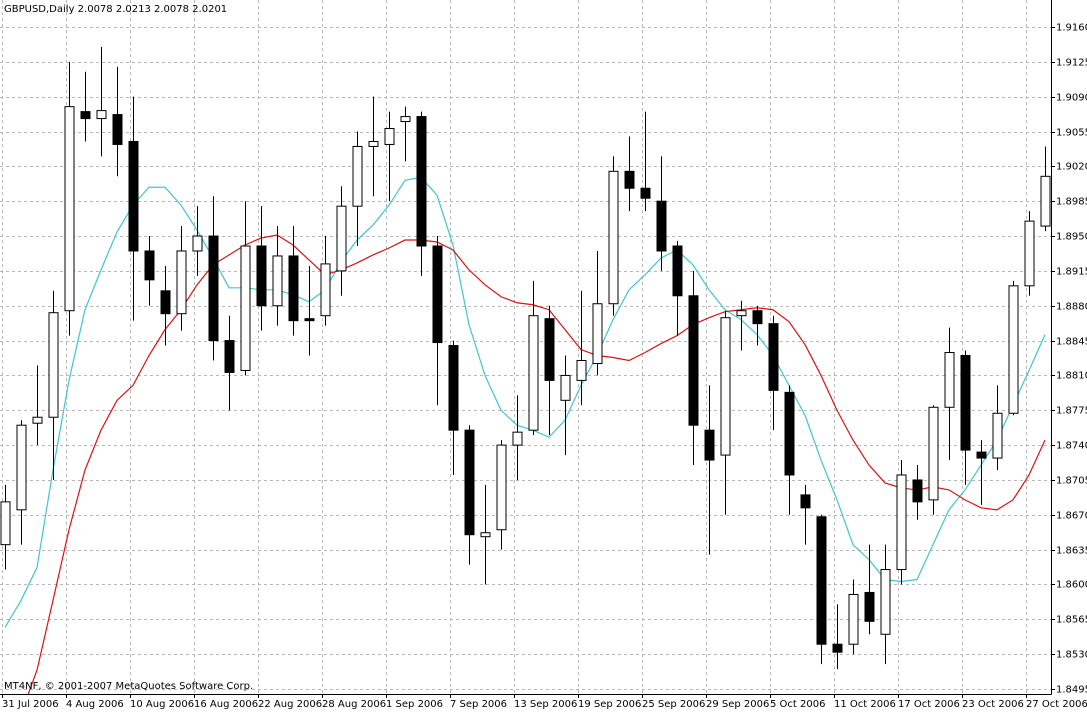 This screenshot has width=1087, height=712. Describe the element at coordinates (95, 704) in the screenshot. I see `x-tick-label: 4 Aug 2006` at that location.